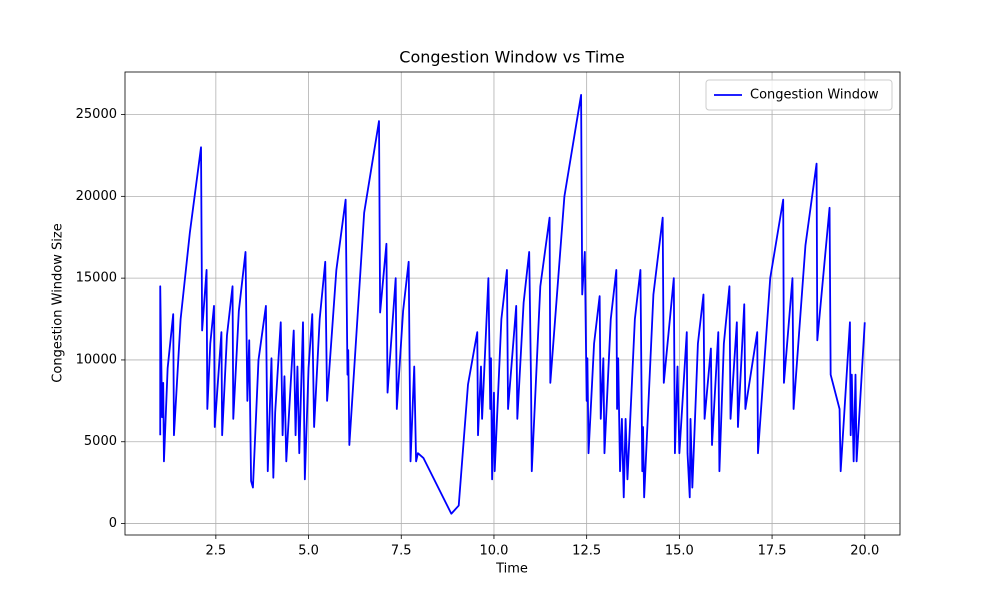  What do you see at coordinates (100, 441) in the screenshot?
I see `y-tick-label: 5000` at bounding box center [100, 441].